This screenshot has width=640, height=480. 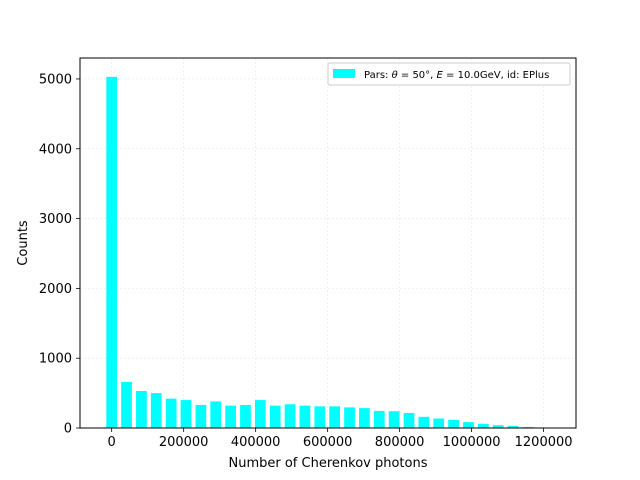 I want to click on legend-box, so click(x=449, y=74).